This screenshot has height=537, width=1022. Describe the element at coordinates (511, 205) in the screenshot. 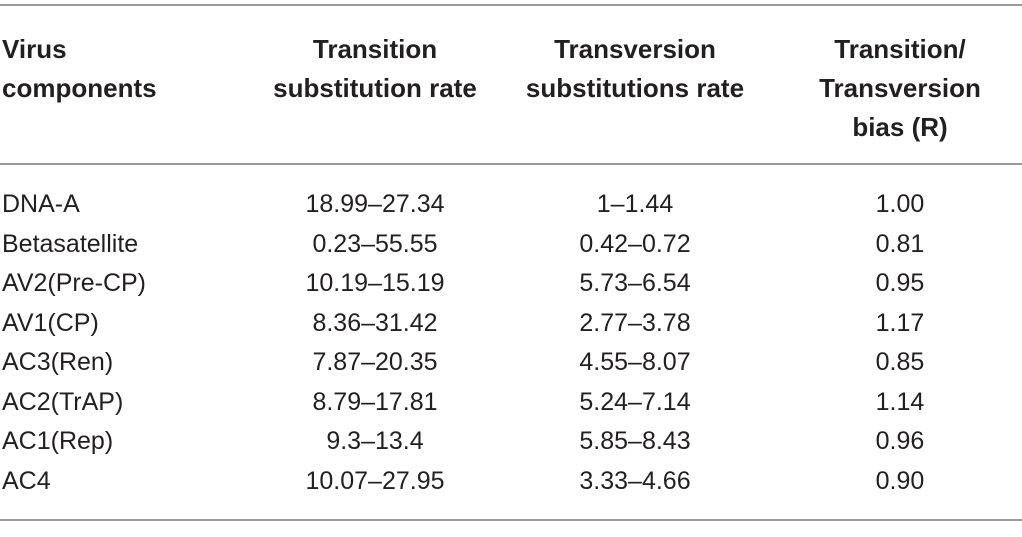

I see `table-row: DNA-A 18.99–27.34 1–1.44 1.00` at that location.